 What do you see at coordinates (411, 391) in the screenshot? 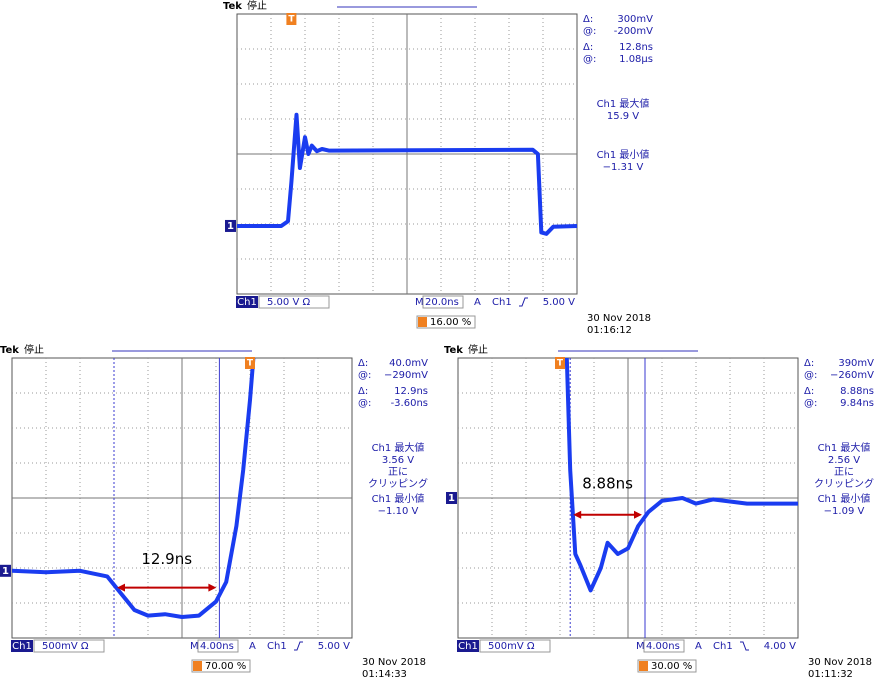
I see `readout-value: 12.9ns` at bounding box center [411, 391].